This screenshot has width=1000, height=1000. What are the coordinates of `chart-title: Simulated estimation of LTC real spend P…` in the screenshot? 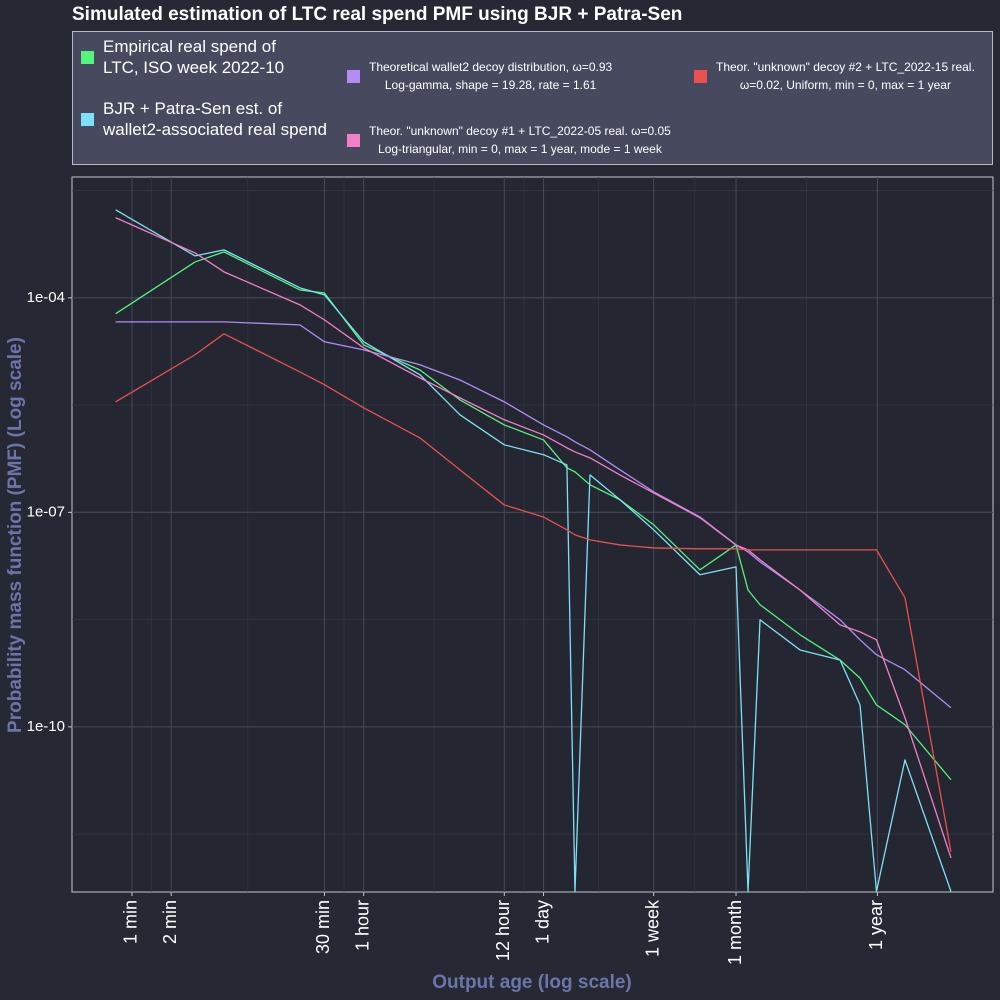 It's located at (377, 14).